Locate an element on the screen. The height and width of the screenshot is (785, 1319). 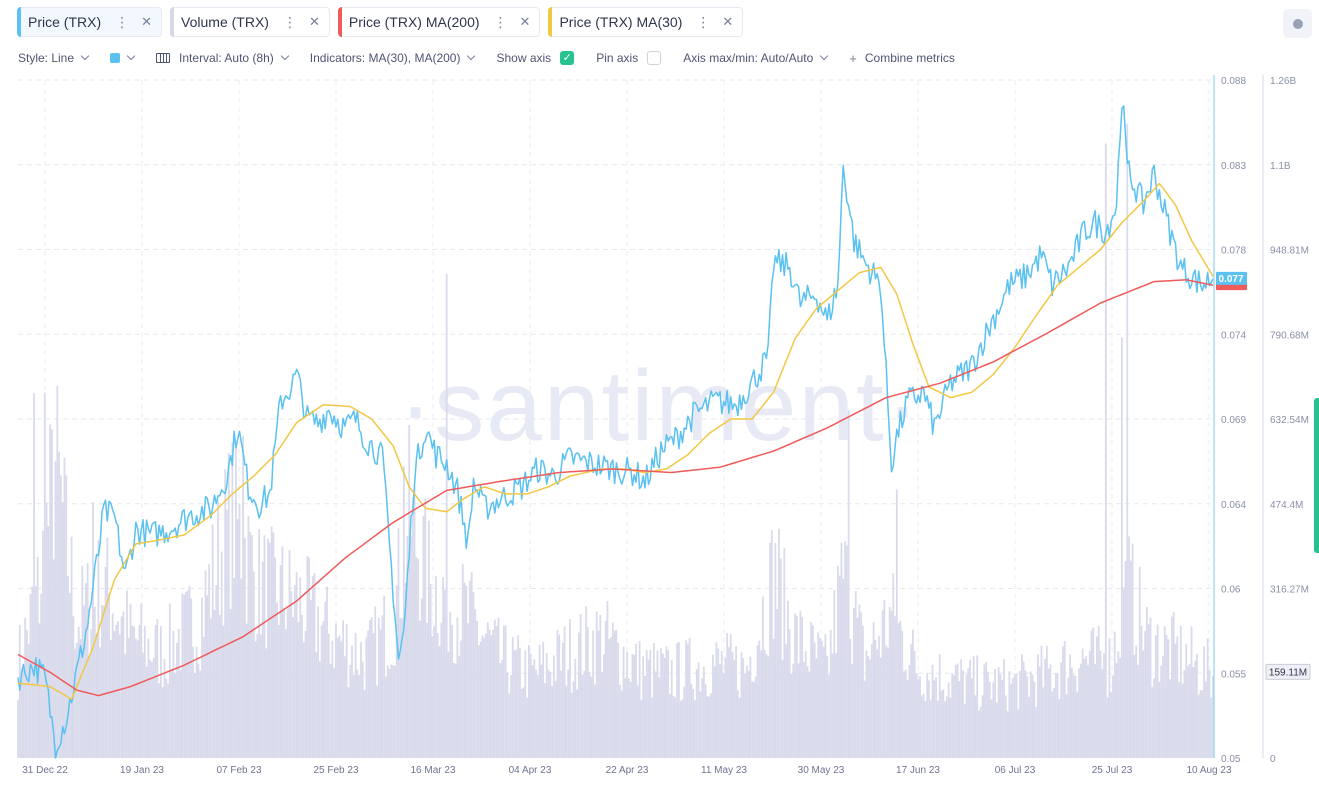
metric-tab-volume: Volume (TRX) ⋮ ✕ is located at coordinates (250, 22).